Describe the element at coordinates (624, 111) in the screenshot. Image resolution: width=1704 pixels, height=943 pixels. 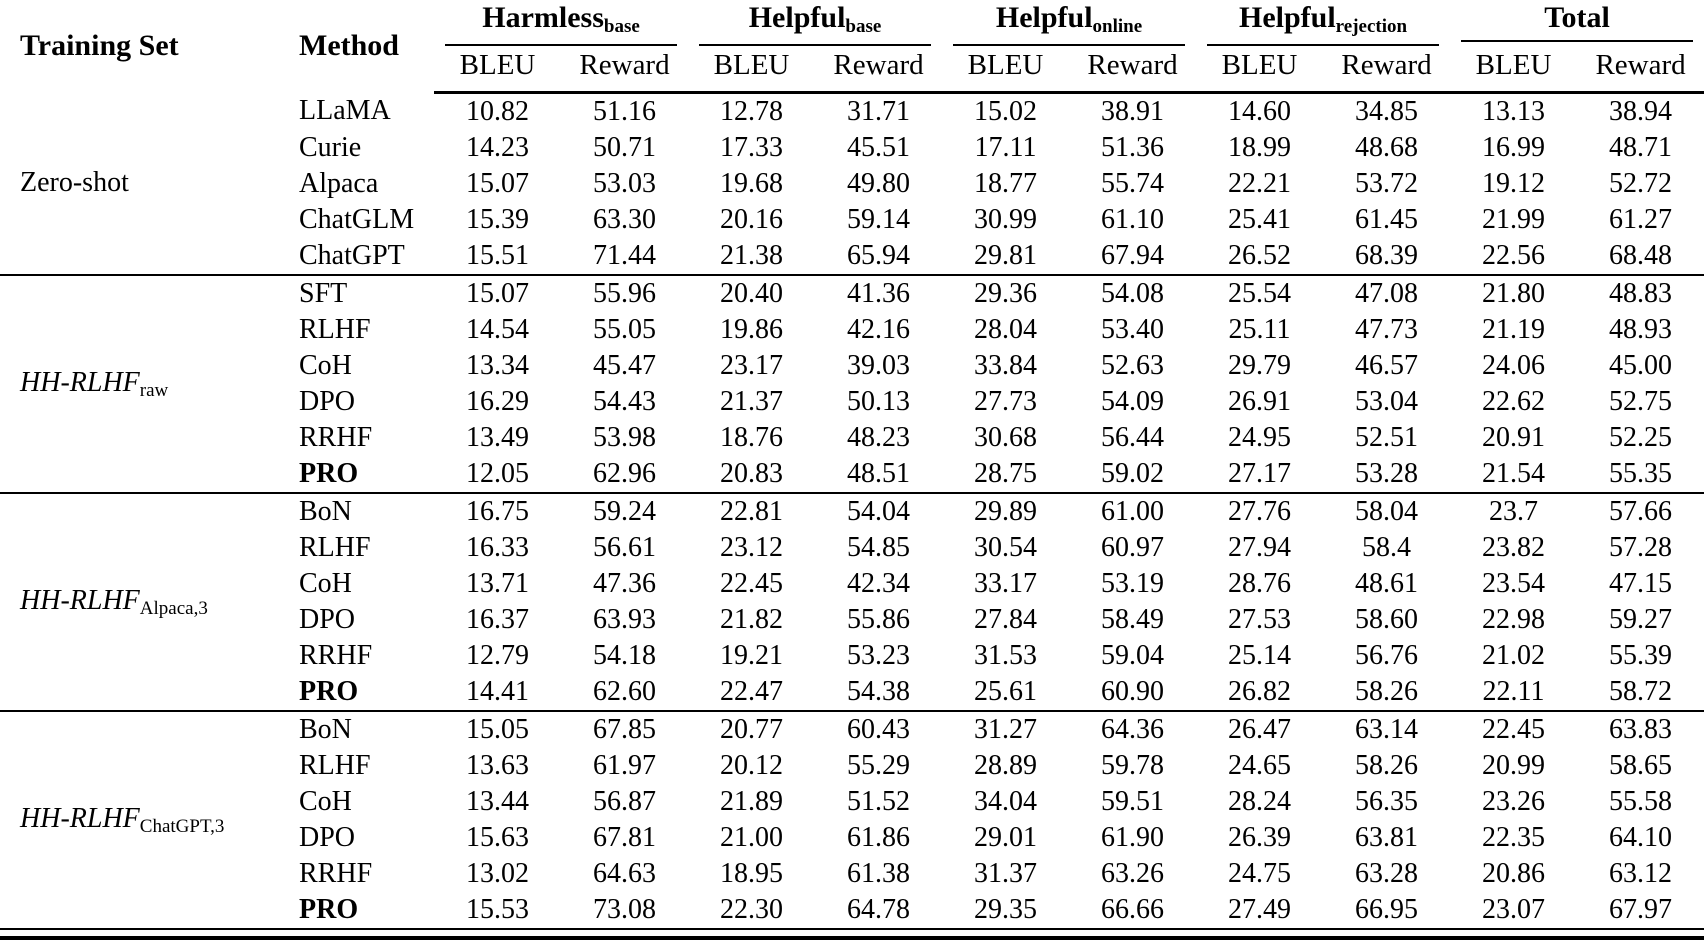
I see `metric-value-cell: 51.16` at that location.